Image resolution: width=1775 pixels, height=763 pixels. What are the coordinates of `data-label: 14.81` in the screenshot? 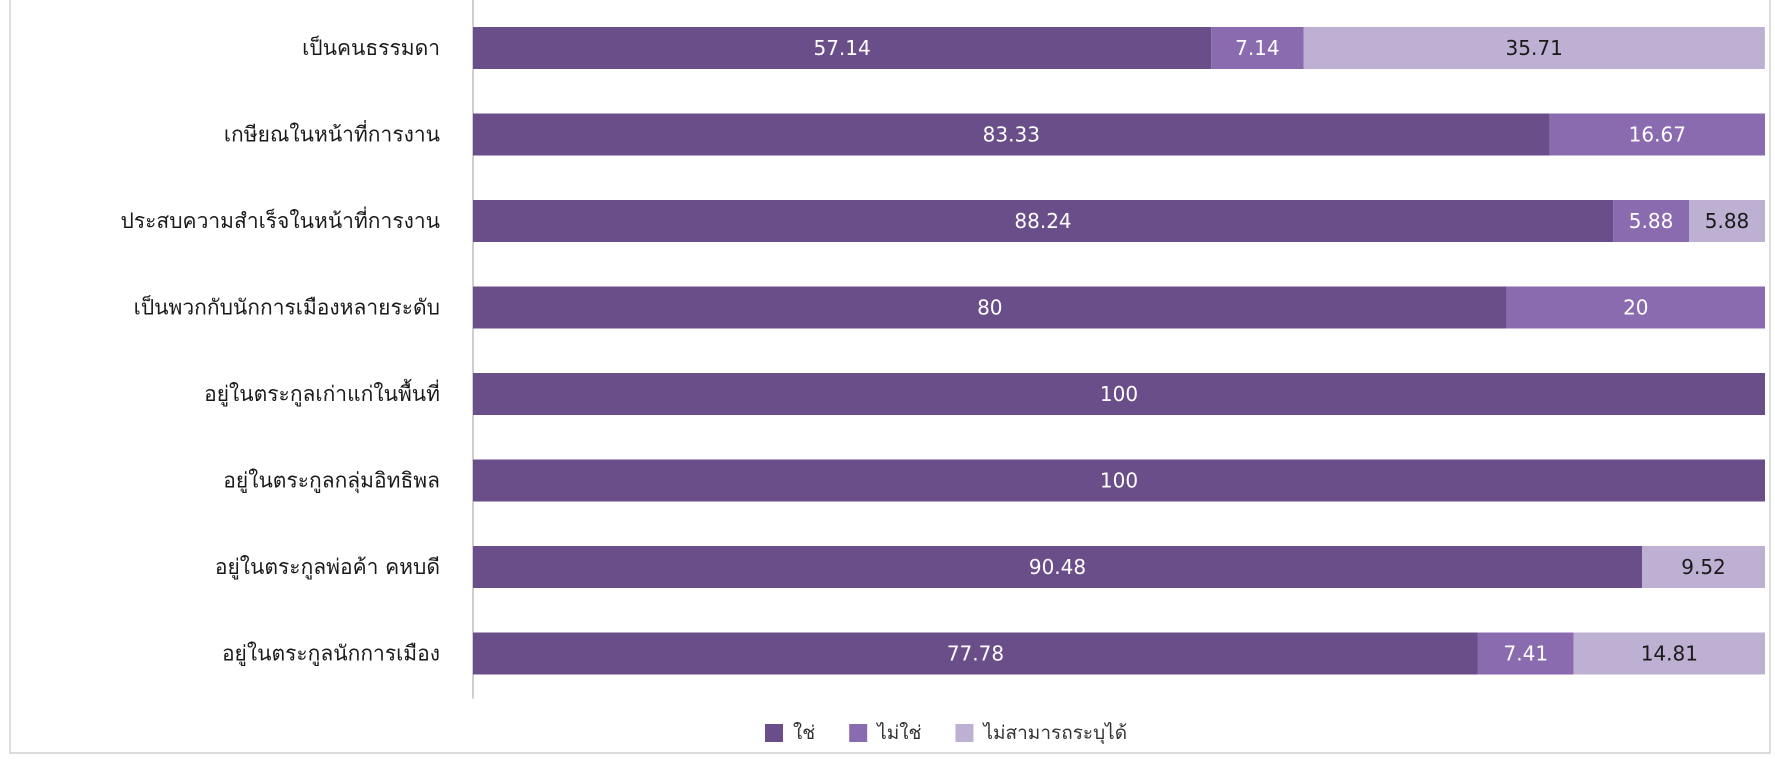 It's located at (1669, 654).